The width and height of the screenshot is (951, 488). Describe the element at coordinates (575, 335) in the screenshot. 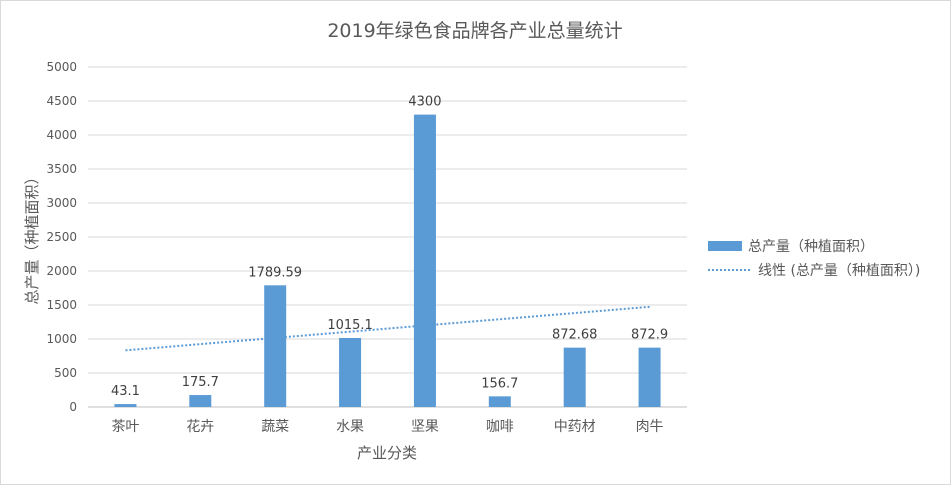

I see `data-label: 872.68` at that location.